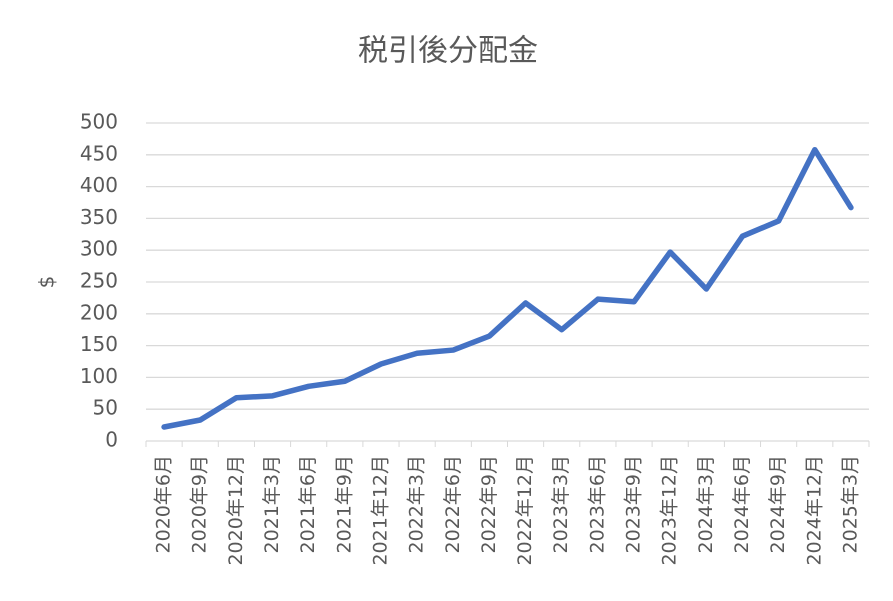  Describe the element at coordinates (47, 282) in the screenshot. I see `y-axis-label: $` at that location.